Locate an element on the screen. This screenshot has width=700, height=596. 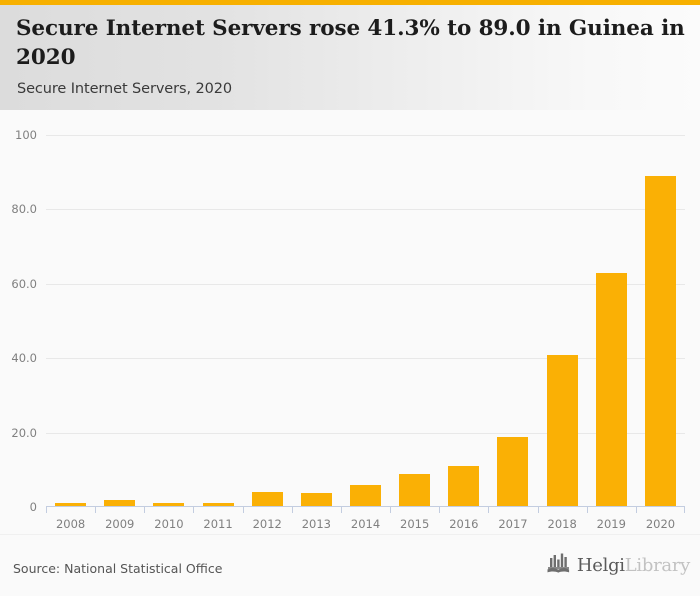
y-axis-tick-label: 80.0 is located at coordinates (24, 209).